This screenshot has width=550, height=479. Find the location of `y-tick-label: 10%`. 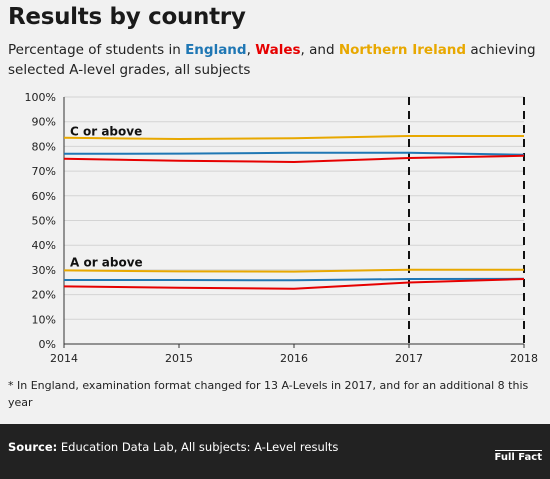

y-tick-label: 10% is located at coordinates (44, 319).